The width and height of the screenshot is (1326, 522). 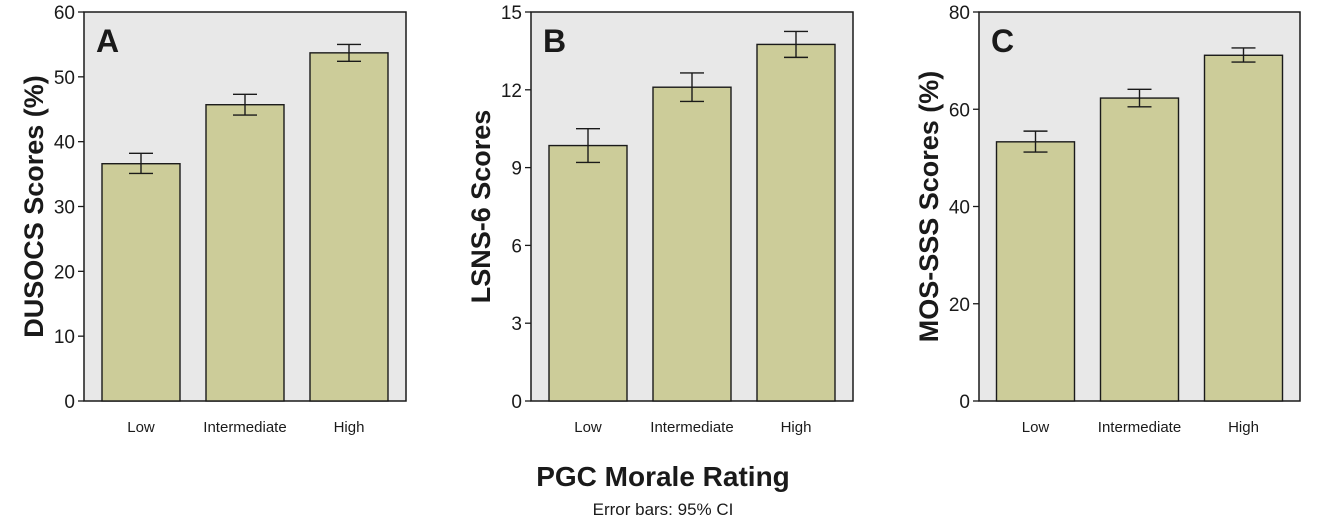 I want to click on panel-b-letter: B, so click(x=554, y=41).